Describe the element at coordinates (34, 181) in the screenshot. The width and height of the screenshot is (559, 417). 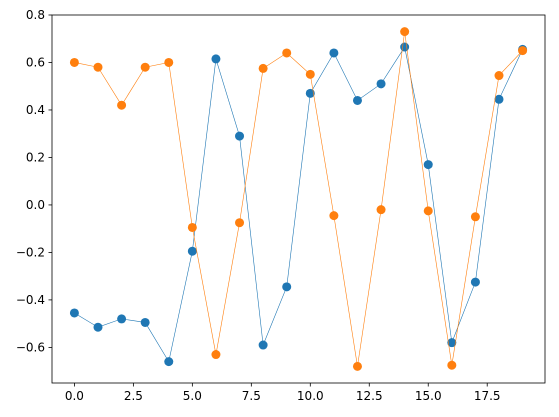
I see `y-axis-ticks: −0.6 −0.4 −0.2 0.0 0.2 0.4 0.6 0.8` at that location.